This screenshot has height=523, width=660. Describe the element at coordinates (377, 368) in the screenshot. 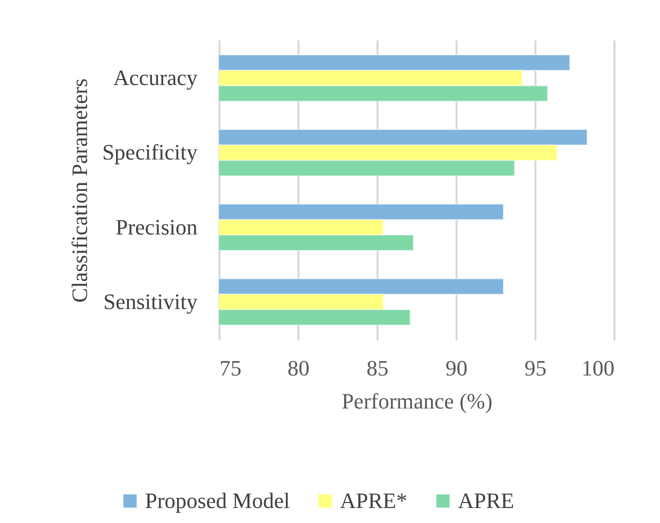

I see `x-tick-label: 85` at that location.